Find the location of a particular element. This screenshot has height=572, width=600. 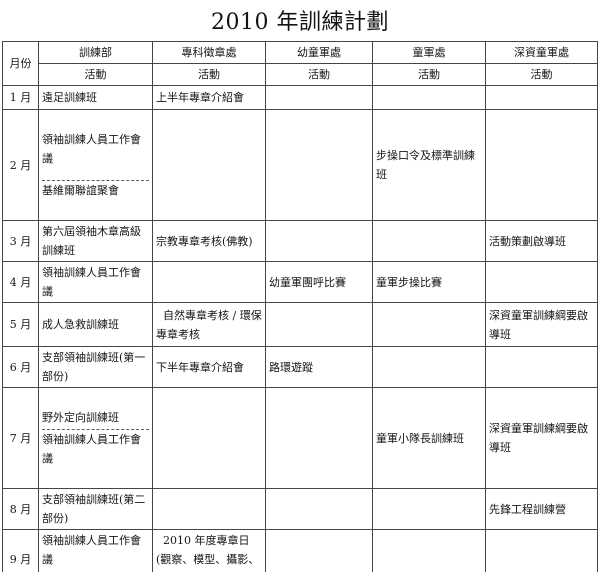

cell-month: 3 月 is located at coordinates (20, 241).